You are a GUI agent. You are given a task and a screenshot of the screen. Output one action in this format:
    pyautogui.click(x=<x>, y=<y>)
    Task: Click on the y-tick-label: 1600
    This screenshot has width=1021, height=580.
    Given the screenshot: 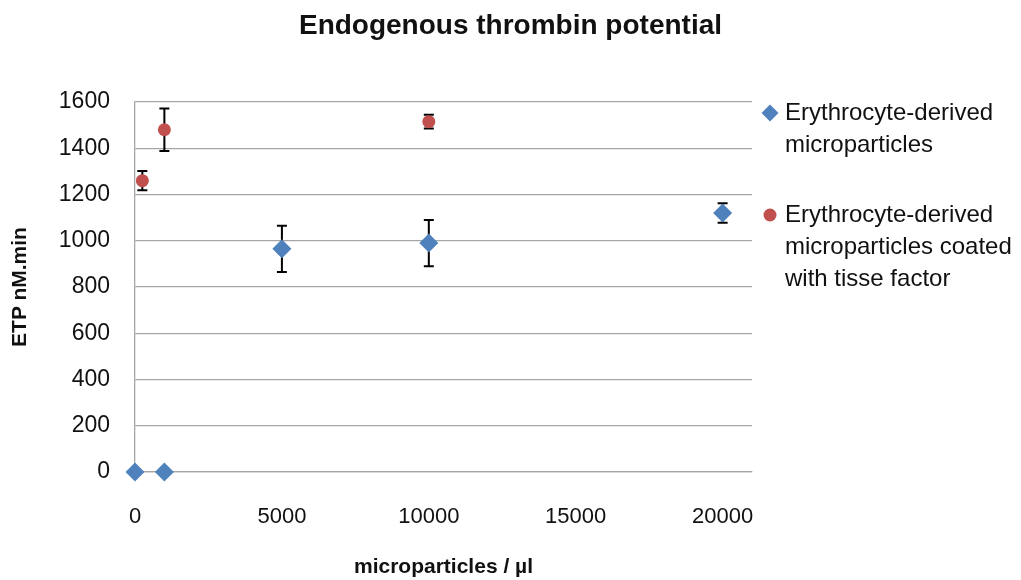 What is the action you would take?
    pyautogui.click(x=84, y=100)
    